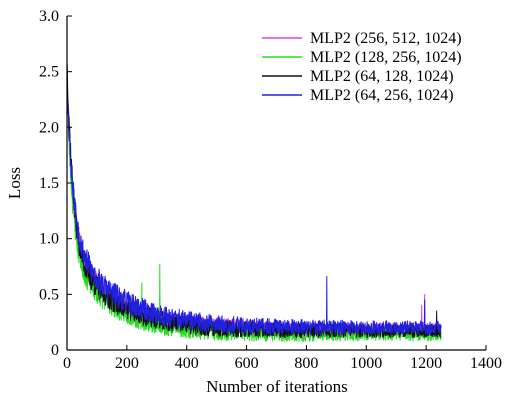 Image resolution: width=522 pixels, height=401 pixels. I want to click on y-tick-label: 1.5, so click(49, 183).